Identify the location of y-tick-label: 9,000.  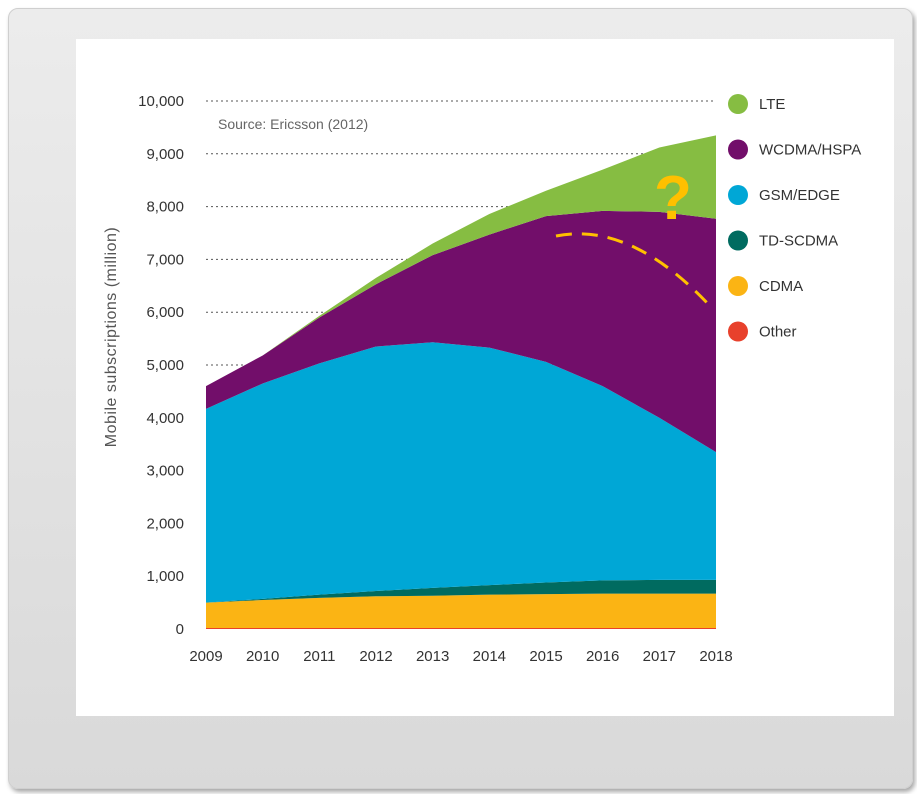
(165, 154).